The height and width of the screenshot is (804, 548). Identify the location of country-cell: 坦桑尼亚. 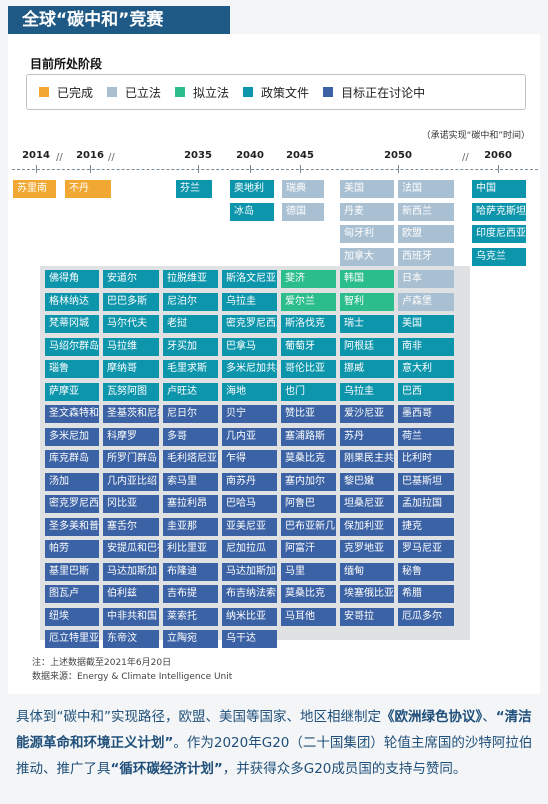
(367, 504).